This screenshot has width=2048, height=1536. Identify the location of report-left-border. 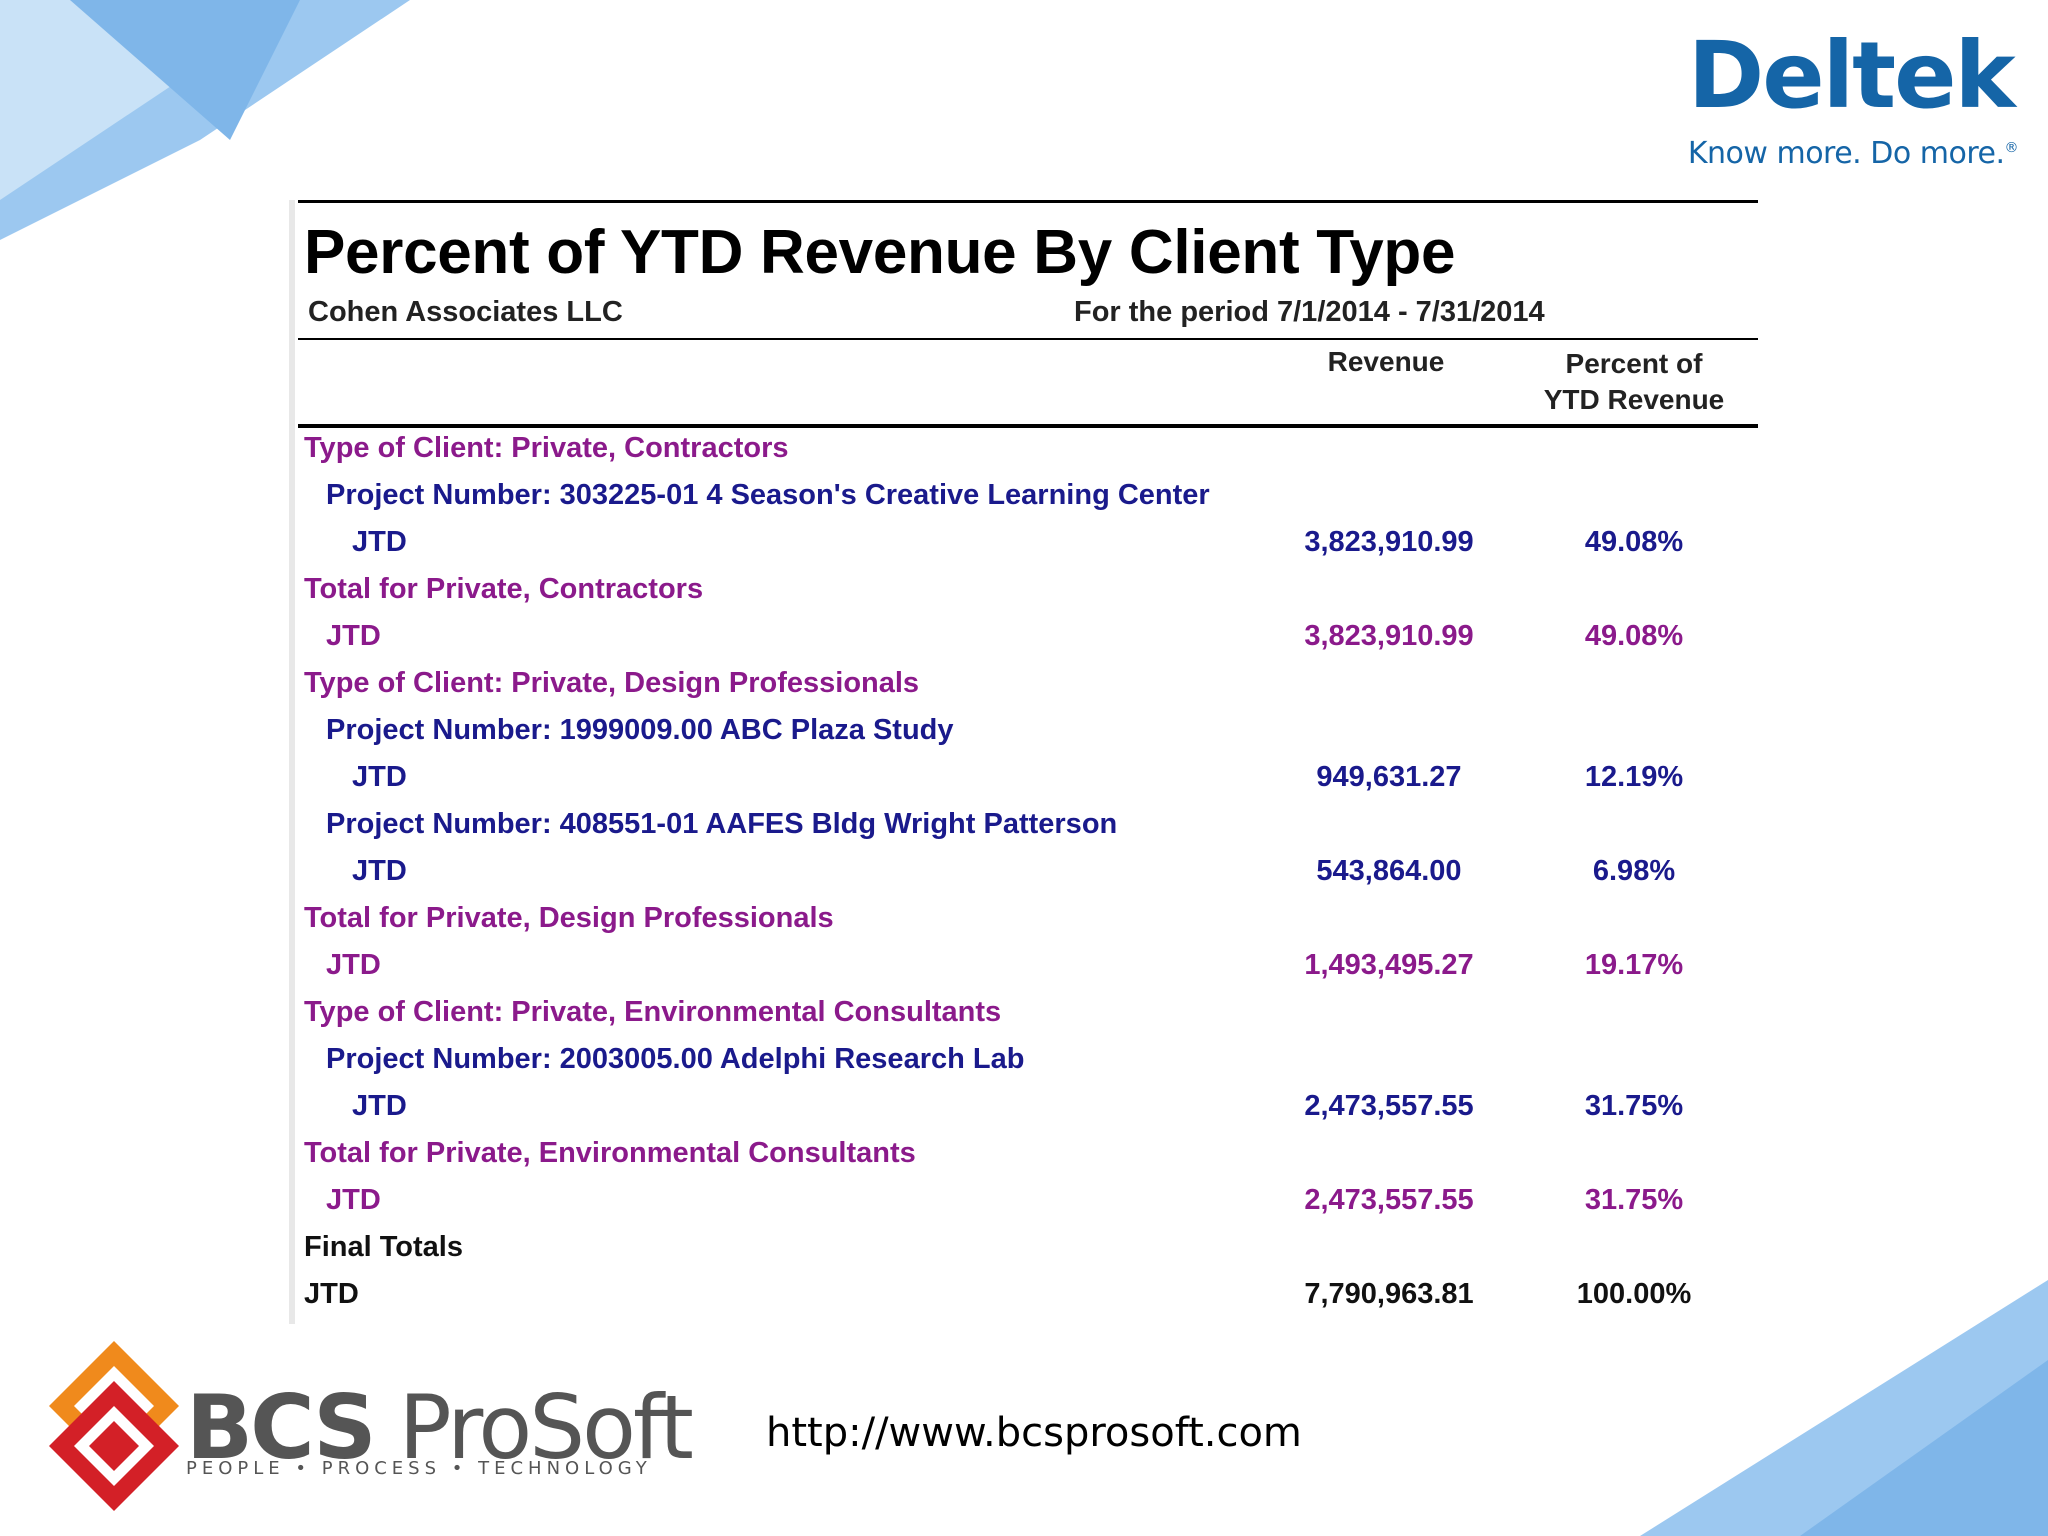
(292, 762).